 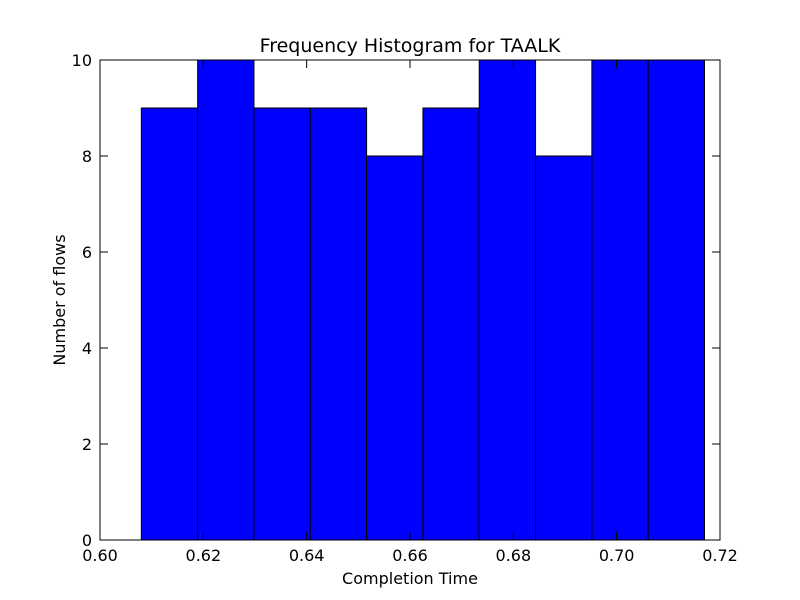 I want to click on x-tick-label-3: 0.66, so click(x=410, y=555).